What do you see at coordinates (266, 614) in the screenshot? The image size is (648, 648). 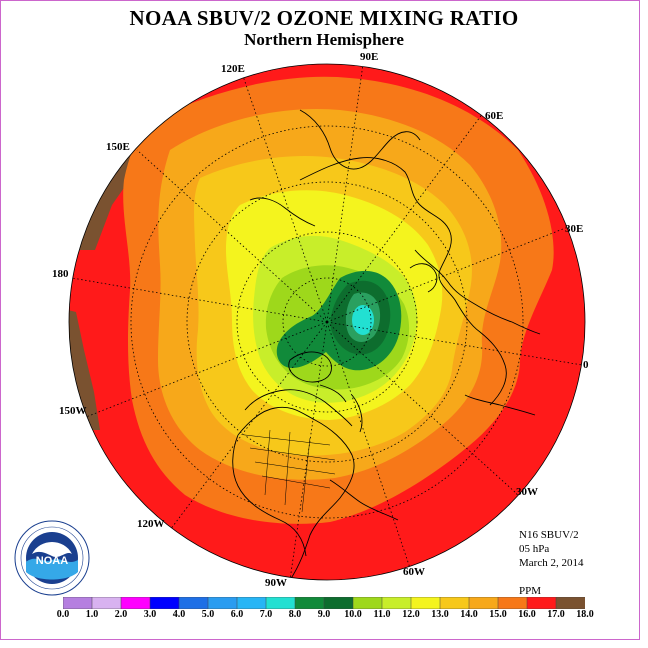 I see `colorbar-tick-label: 7.0` at bounding box center [266, 614].